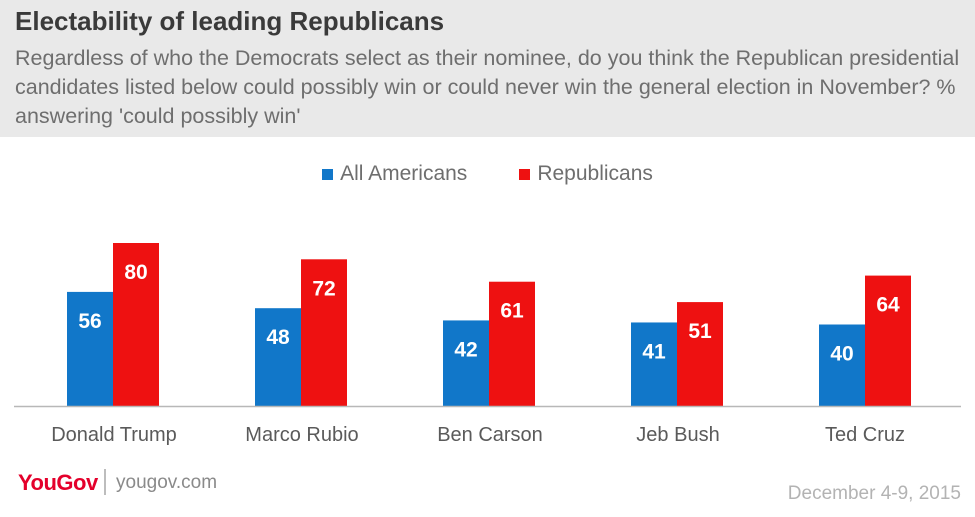  What do you see at coordinates (230, 21) in the screenshot?
I see `chart-title: Electability of leading Republicans` at bounding box center [230, 21].